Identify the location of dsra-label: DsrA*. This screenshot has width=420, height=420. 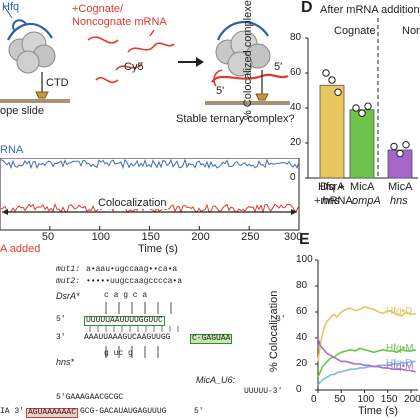
(68, 296).